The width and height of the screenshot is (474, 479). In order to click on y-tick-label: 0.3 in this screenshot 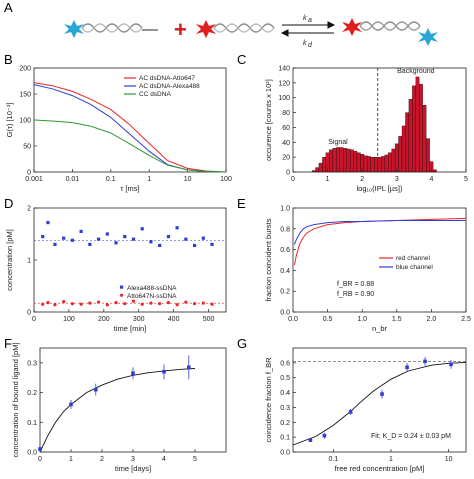, I will do `click(32, 363)`.